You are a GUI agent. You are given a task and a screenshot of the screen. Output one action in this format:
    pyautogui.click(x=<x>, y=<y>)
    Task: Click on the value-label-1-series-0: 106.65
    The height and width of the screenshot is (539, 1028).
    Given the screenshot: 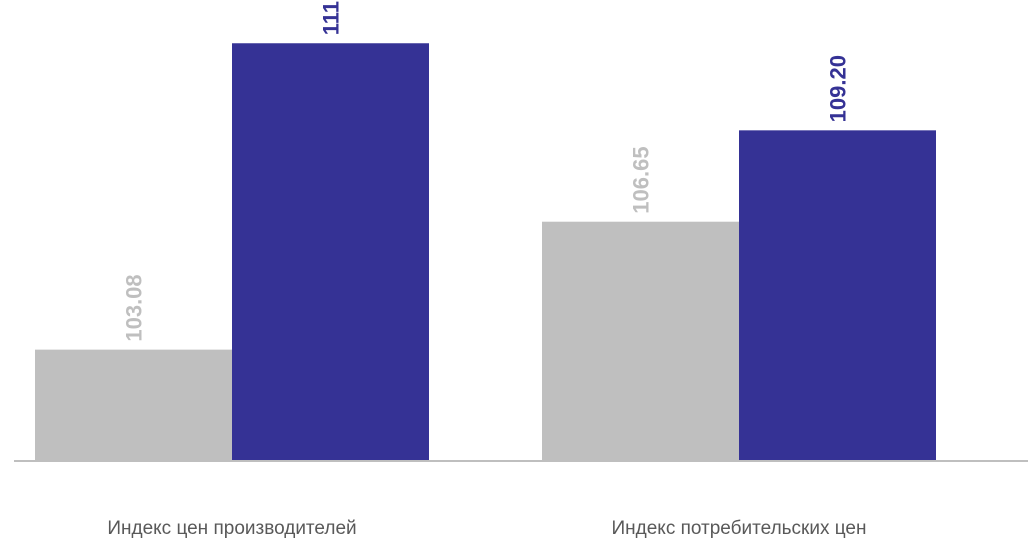 What is the action you would take?
    pyautogui.click(x=641, y=179)
    